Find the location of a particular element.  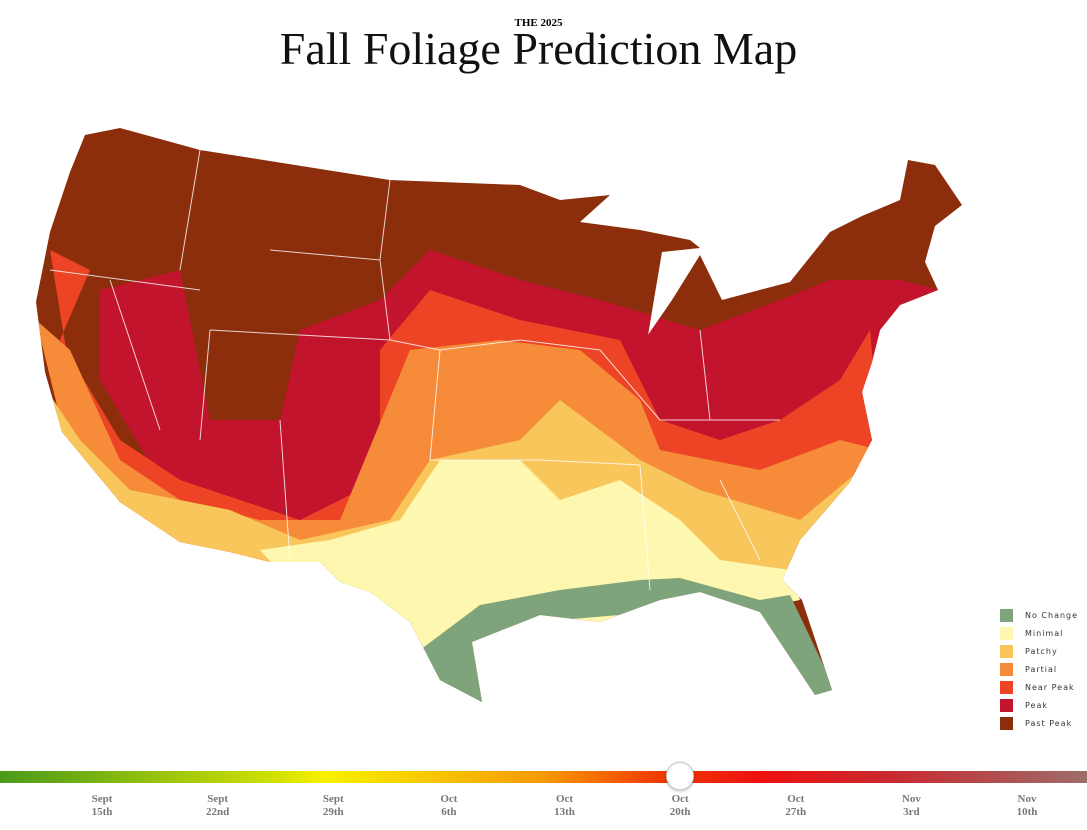

timeline-date: Oct 13th is located at coordinates (565, 806).